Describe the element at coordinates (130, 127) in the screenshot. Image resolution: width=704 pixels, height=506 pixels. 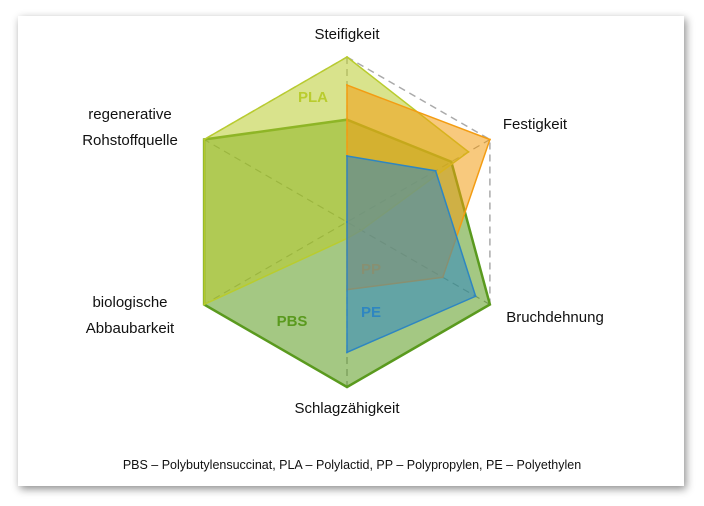
I see `axis-label: regenerative Rohstoffquelle` at that location.